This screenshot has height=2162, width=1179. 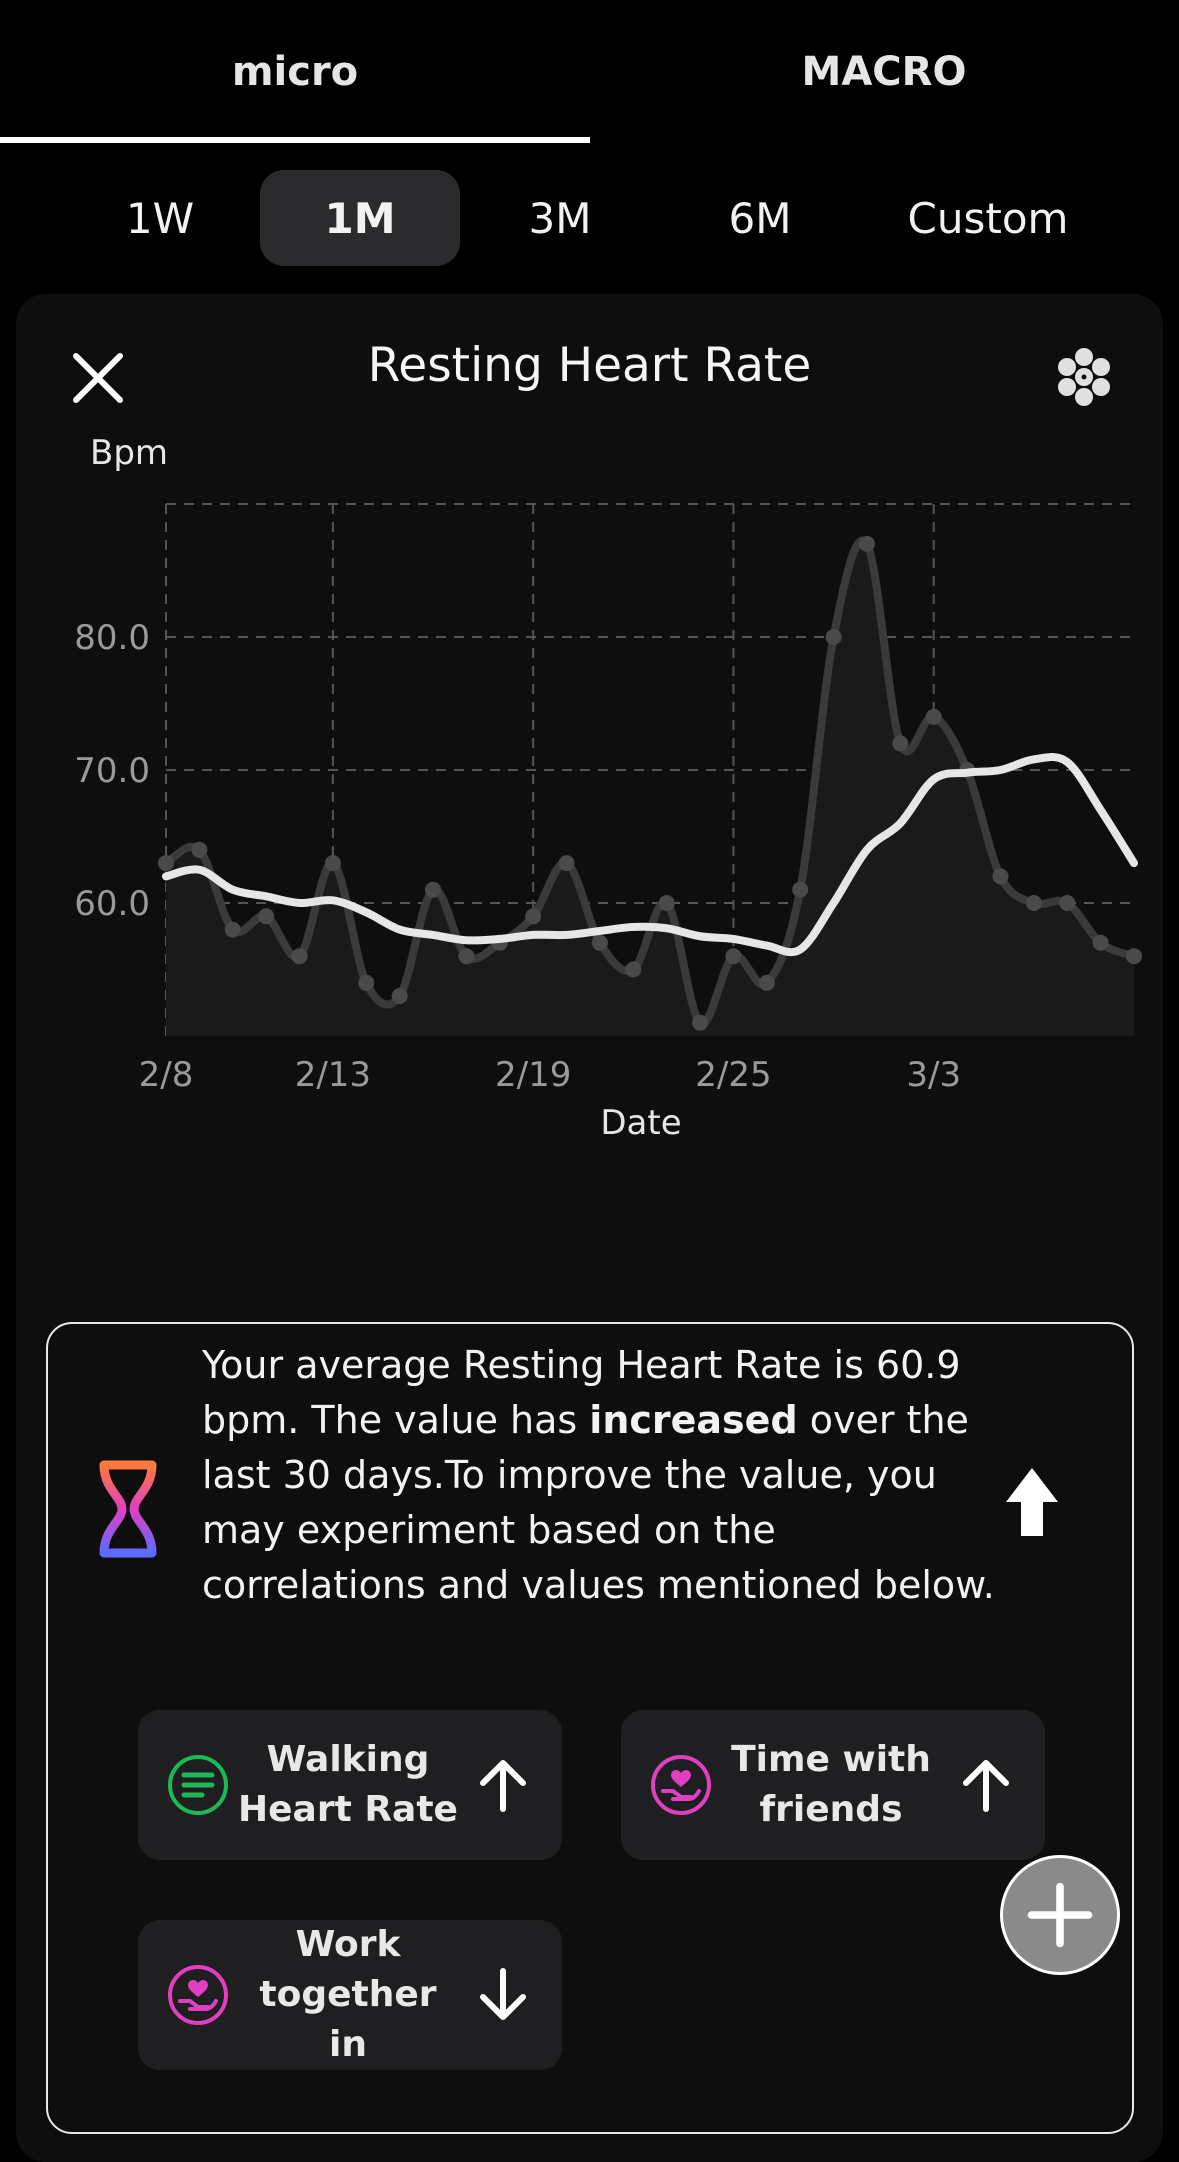 What do you see at coordinates (503, 1994) in the screenshot?
I see `arrow-down-icon` at bounding box center [503, 1994].